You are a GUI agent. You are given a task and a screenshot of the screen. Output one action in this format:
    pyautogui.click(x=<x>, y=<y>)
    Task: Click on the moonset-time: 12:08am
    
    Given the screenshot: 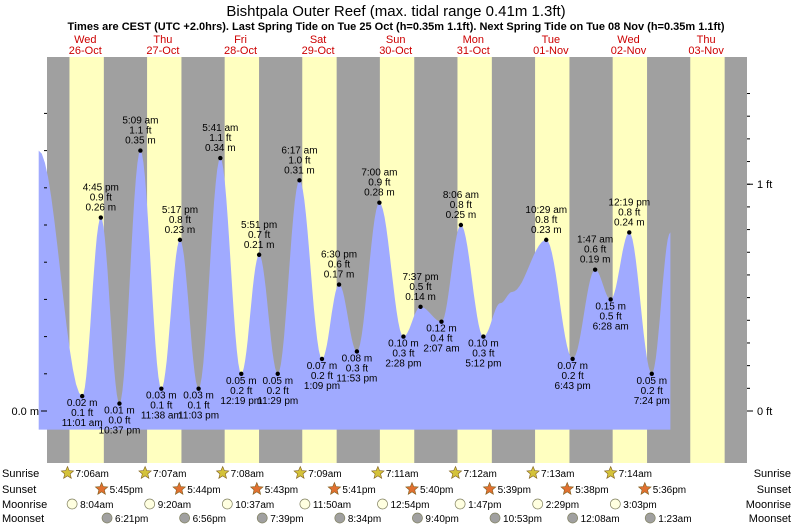 What is the action you would take?
    pyautogui.click(x=600, y=519)
    